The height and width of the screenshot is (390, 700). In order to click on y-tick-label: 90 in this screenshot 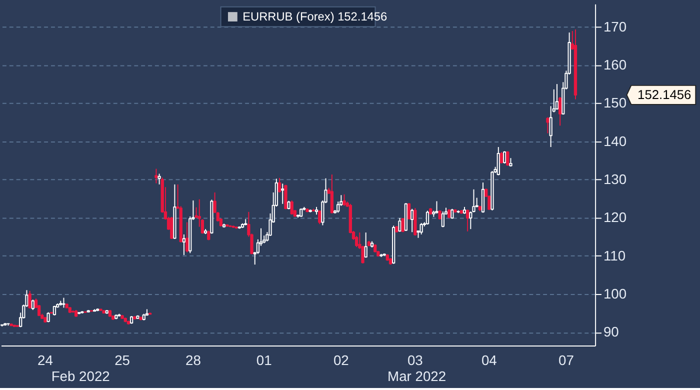, I will do `click(611, 332)`.